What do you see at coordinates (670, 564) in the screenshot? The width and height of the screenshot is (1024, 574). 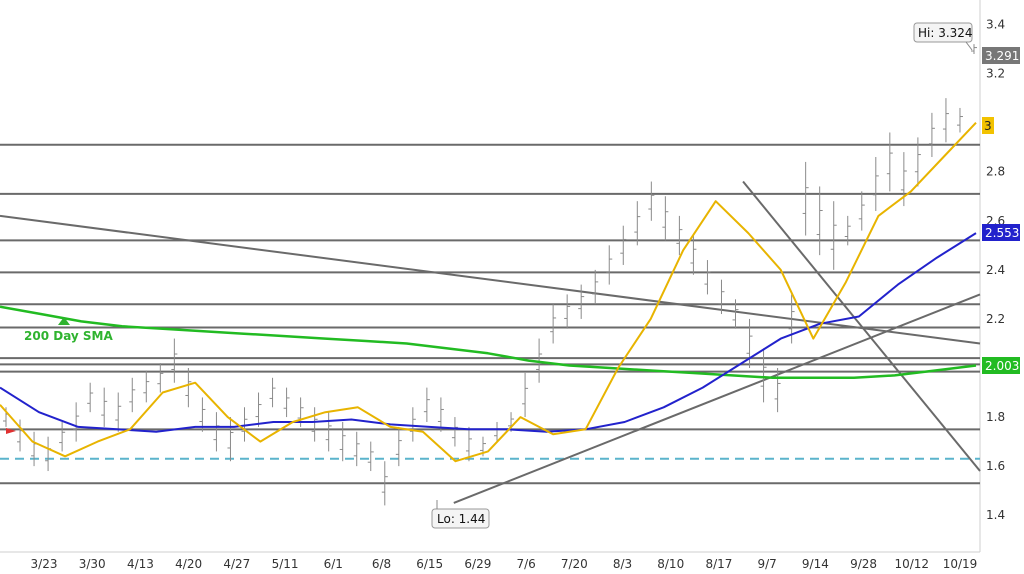 I see `x-tick-label: 8/10` at bounding box center [670, 564].